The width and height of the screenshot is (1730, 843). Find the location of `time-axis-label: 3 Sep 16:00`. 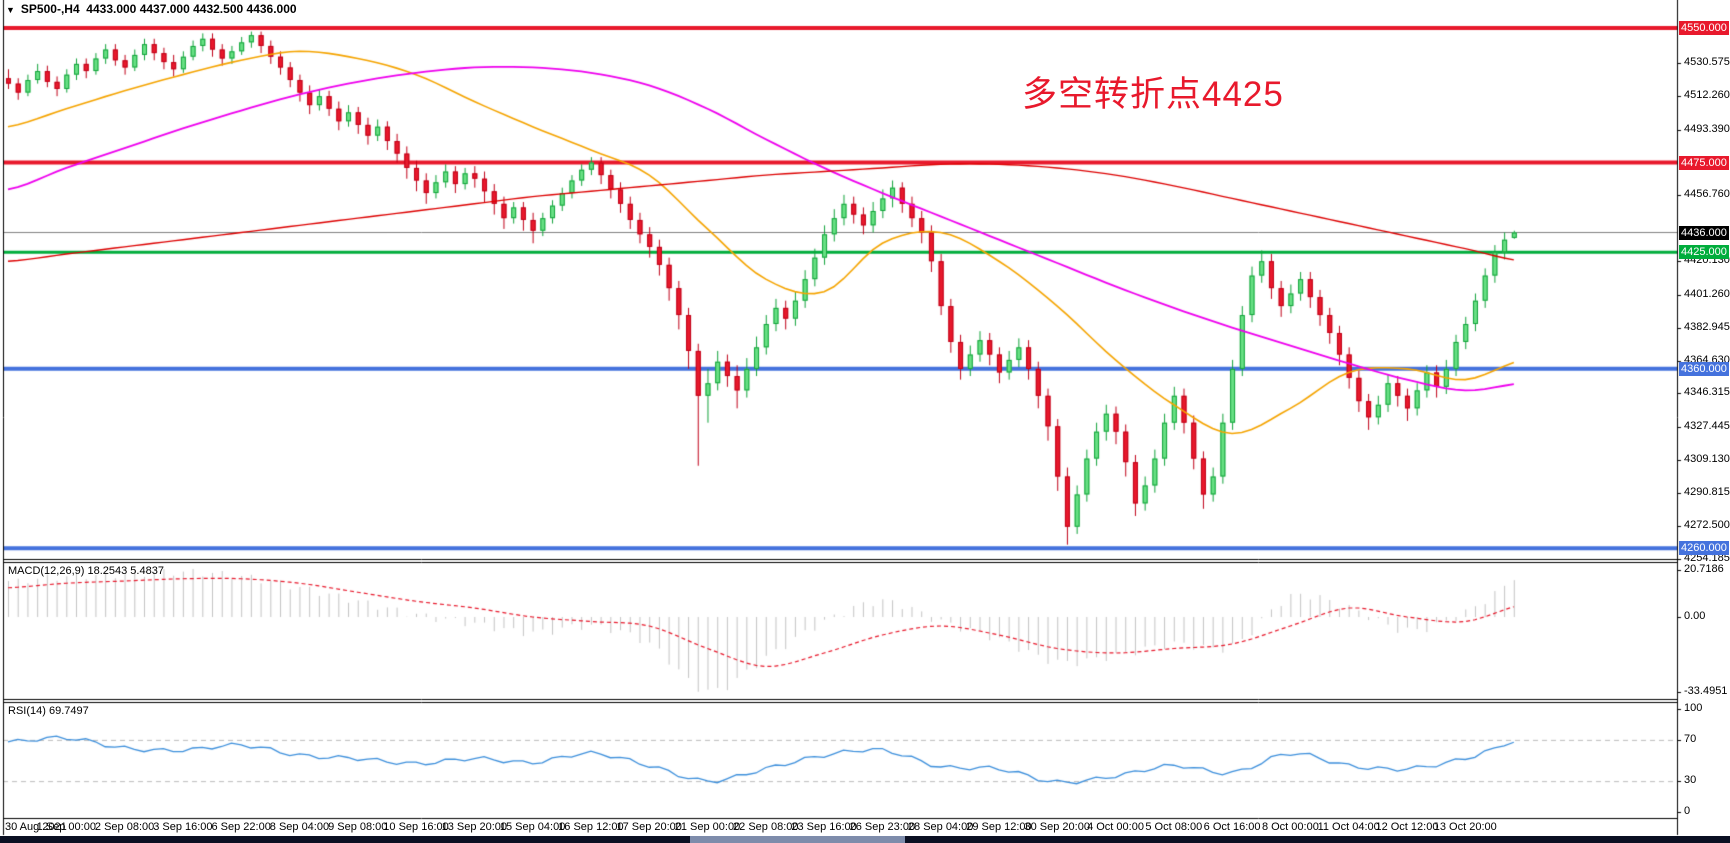

time-axis-label: 3 Sep 16:00 is located at coordinates (183, 827).